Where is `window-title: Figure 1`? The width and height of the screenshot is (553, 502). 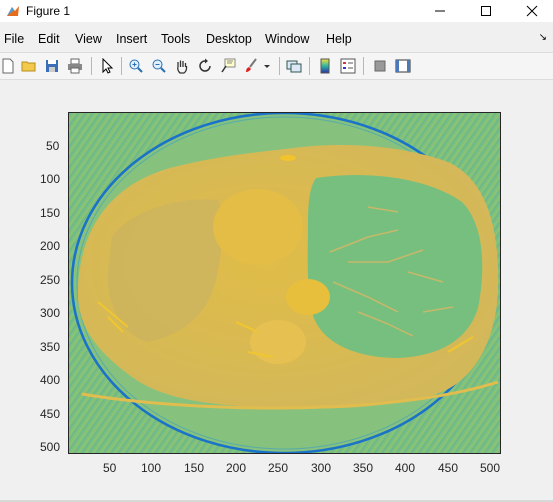
window-title: Figure 1 is located at coordinates (48, 11).